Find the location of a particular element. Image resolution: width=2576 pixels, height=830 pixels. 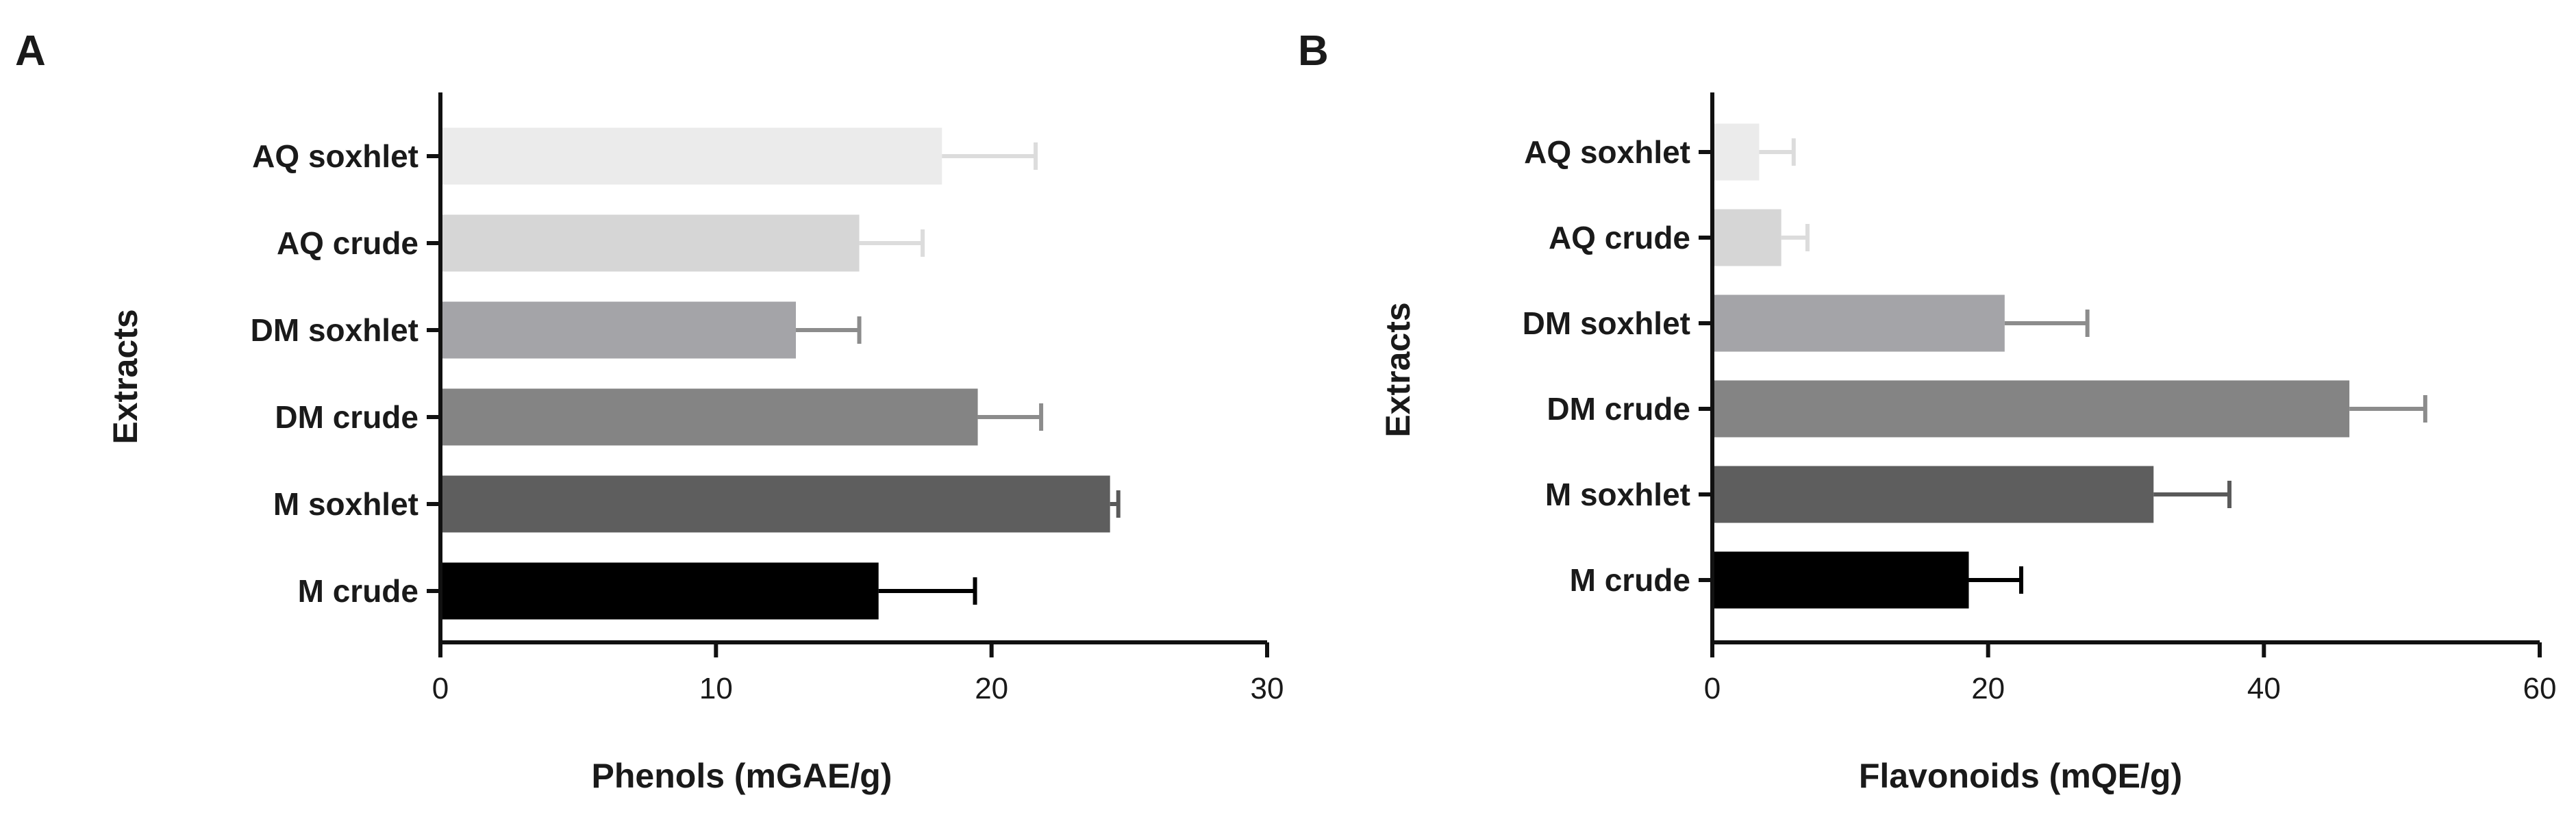

panel-b-x-tick-label-40: 40 is located at coordinates (2264, 688).